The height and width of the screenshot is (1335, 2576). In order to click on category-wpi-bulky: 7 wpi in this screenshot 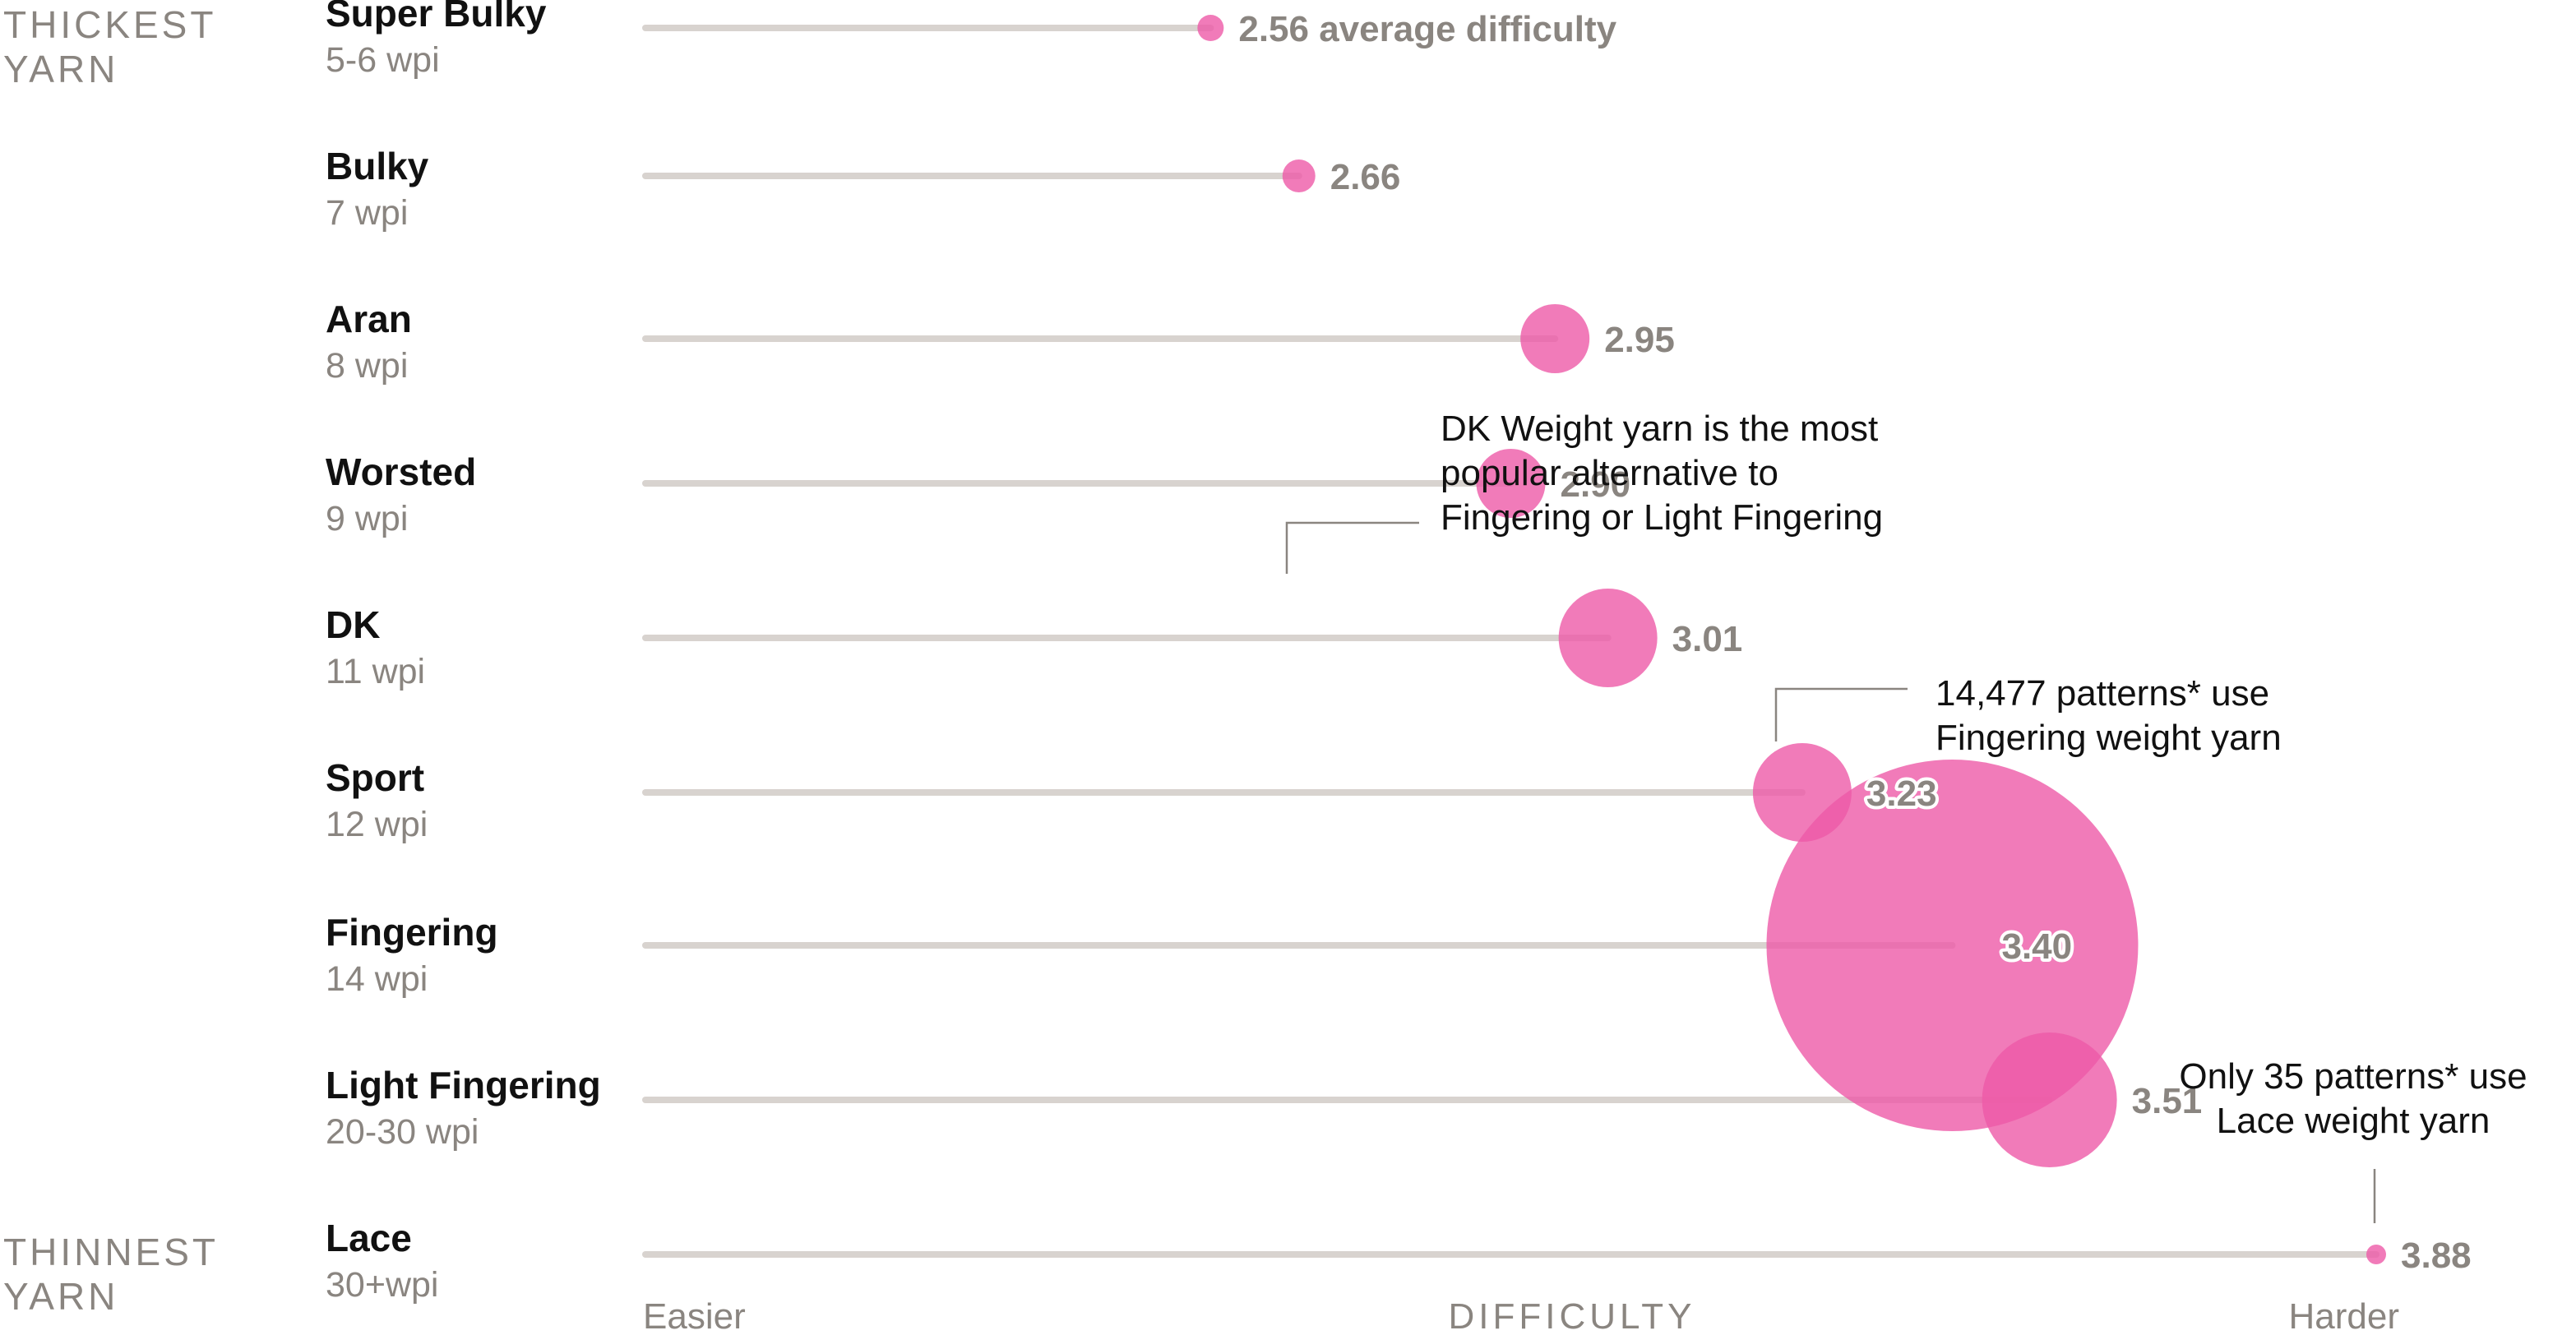, I will do `click(367, 213)`.